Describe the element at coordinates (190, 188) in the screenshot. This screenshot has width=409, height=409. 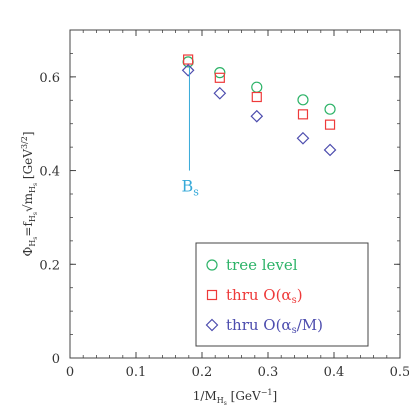
I see `bs-label: Bs` at that location.